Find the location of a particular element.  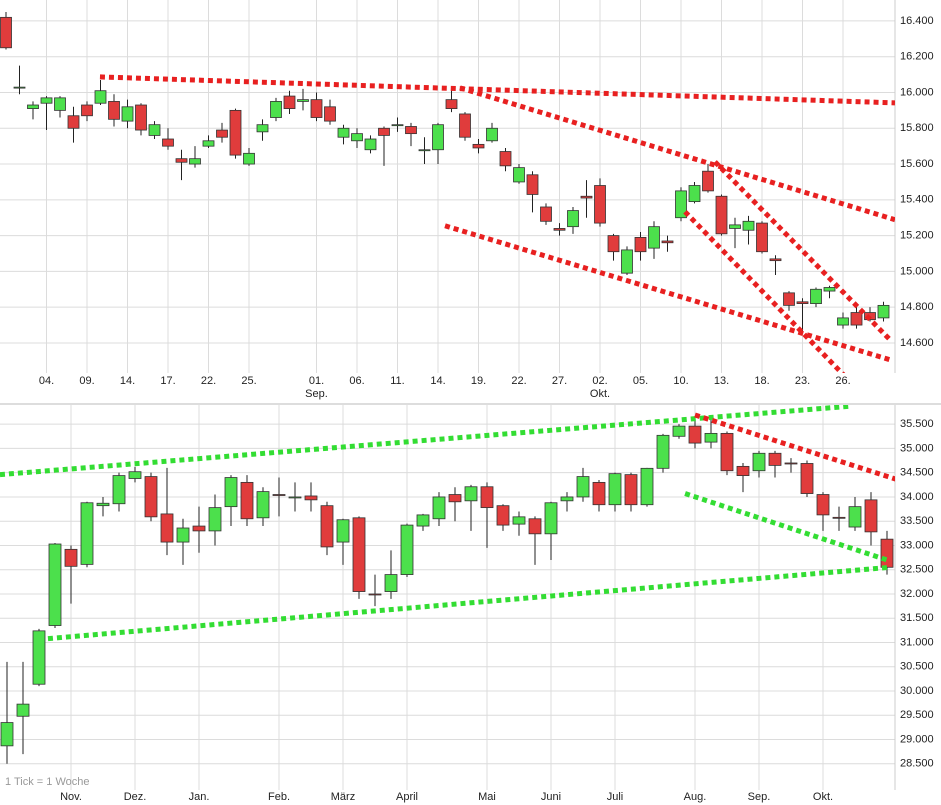

y-tick-label: 16.000 is located at coordinates (917, 92).